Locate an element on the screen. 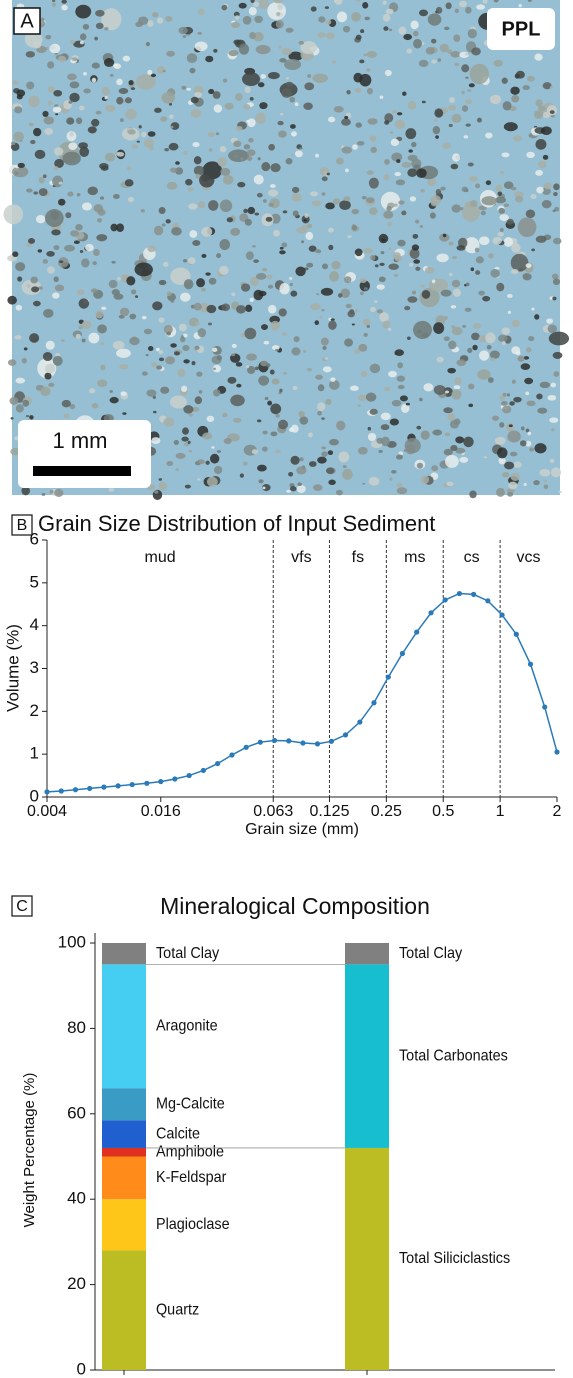 The width and height of the screenshot is (573, 1378). segment-label: Quartz is located at coordinates (177, 1310).